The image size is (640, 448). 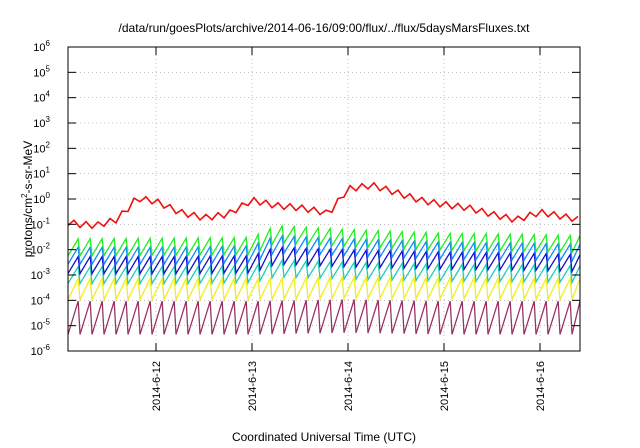 What do you see at coordinates (41, 147) in the screenshot?
I see `y-tick-label: 10²` at bounding box center [41, 147].